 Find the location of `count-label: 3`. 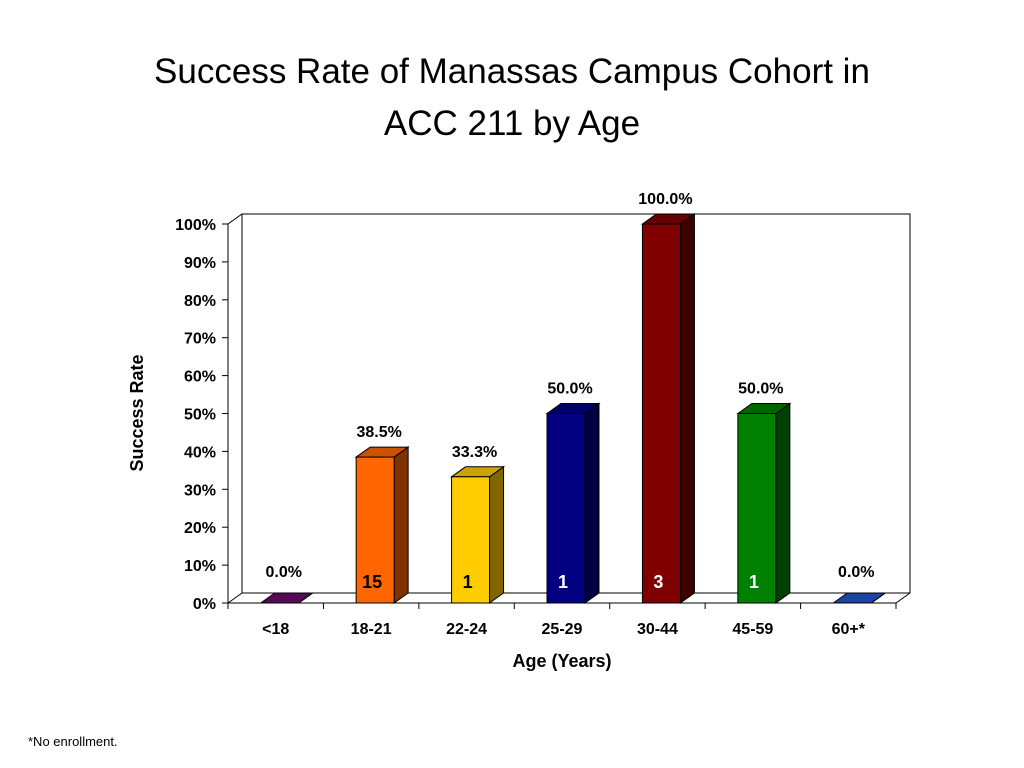

count-label: 3 is located at coordinates (658, 582).